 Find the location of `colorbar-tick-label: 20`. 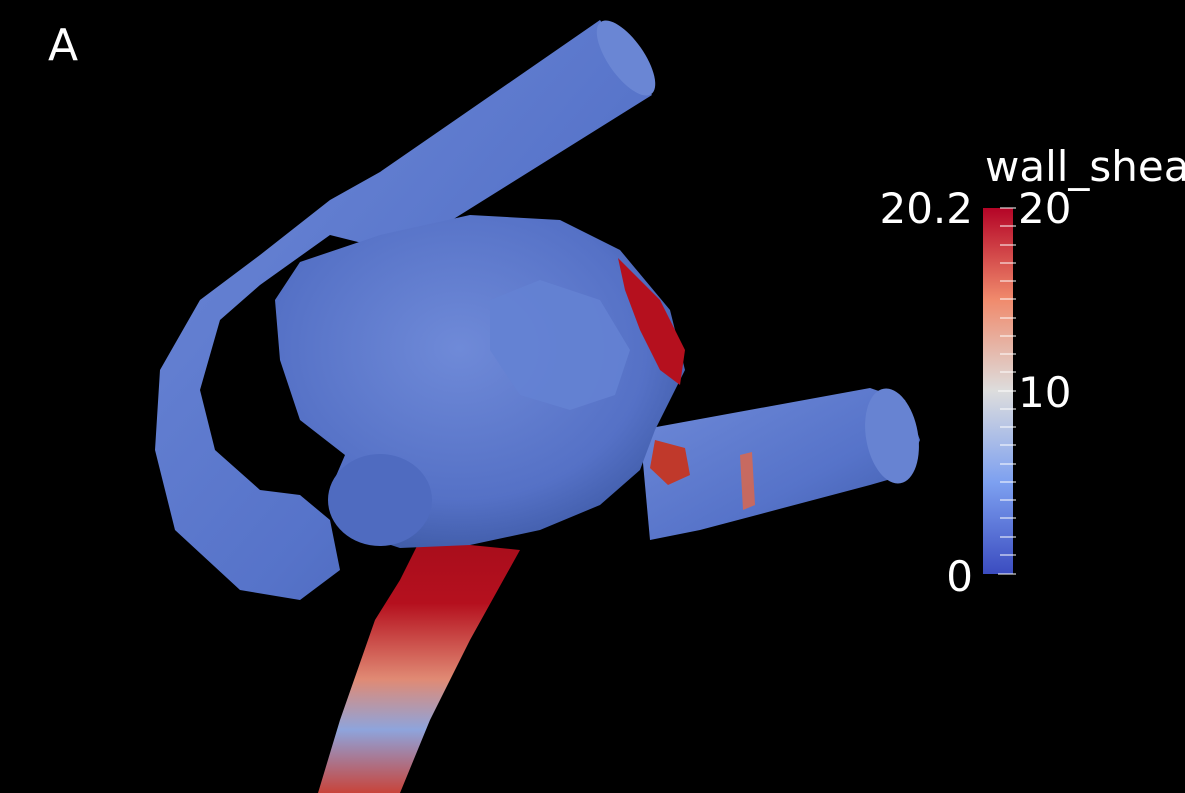

colorbar-tick-label: 20 is located at coordinates (1045, 208).